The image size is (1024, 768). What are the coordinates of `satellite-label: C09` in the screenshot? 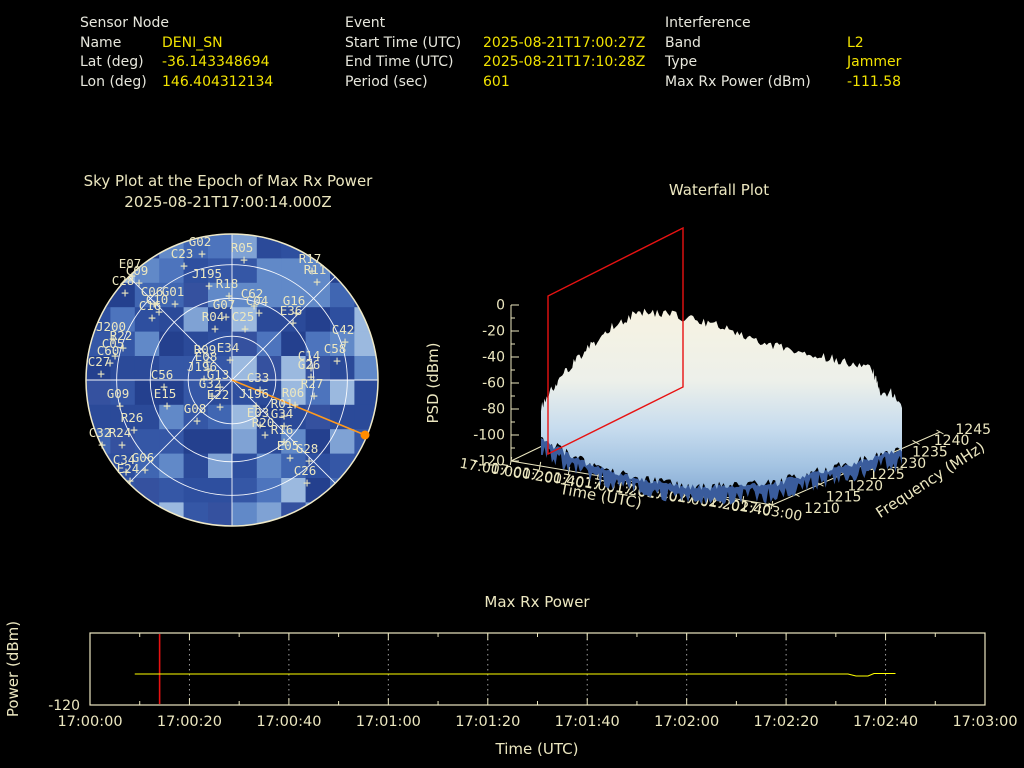 It's located at (137, 270).